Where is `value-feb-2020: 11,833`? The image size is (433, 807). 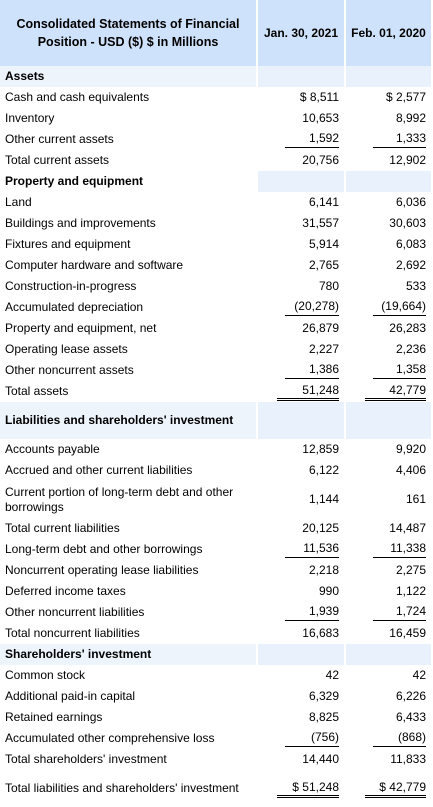
value-feb-2020: 11,833 is located at coordinates (389, 759).